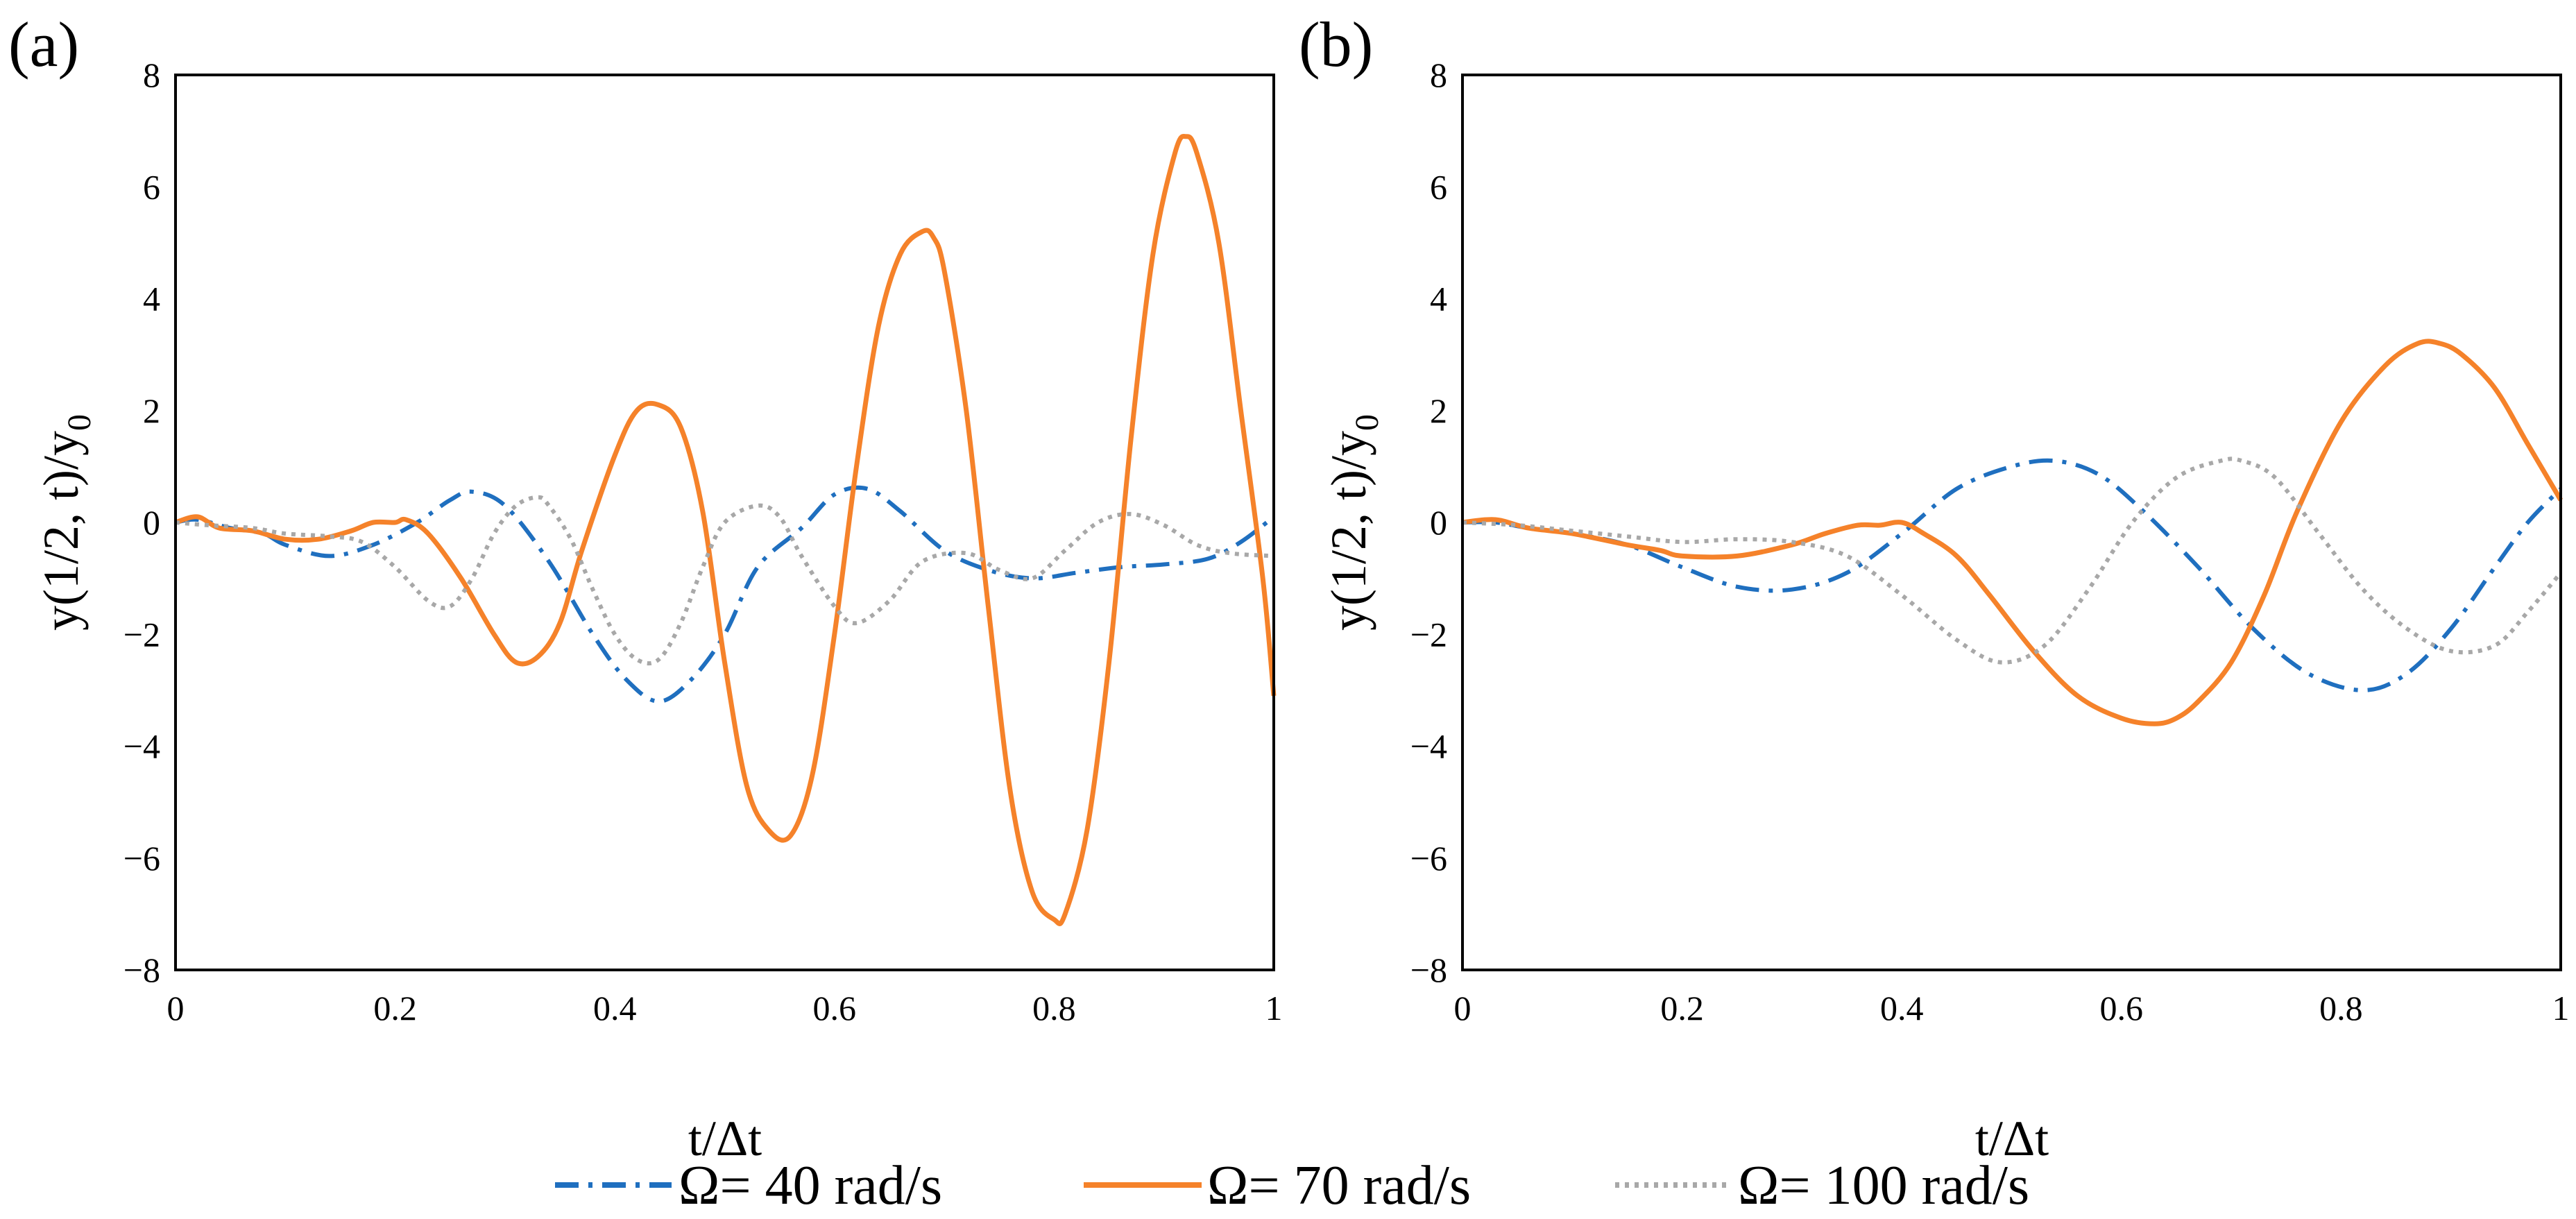  I want to click on x-tick-labels-b: 0 0.2 0.4 0.6 0.8 1, so click(2012, 1008).